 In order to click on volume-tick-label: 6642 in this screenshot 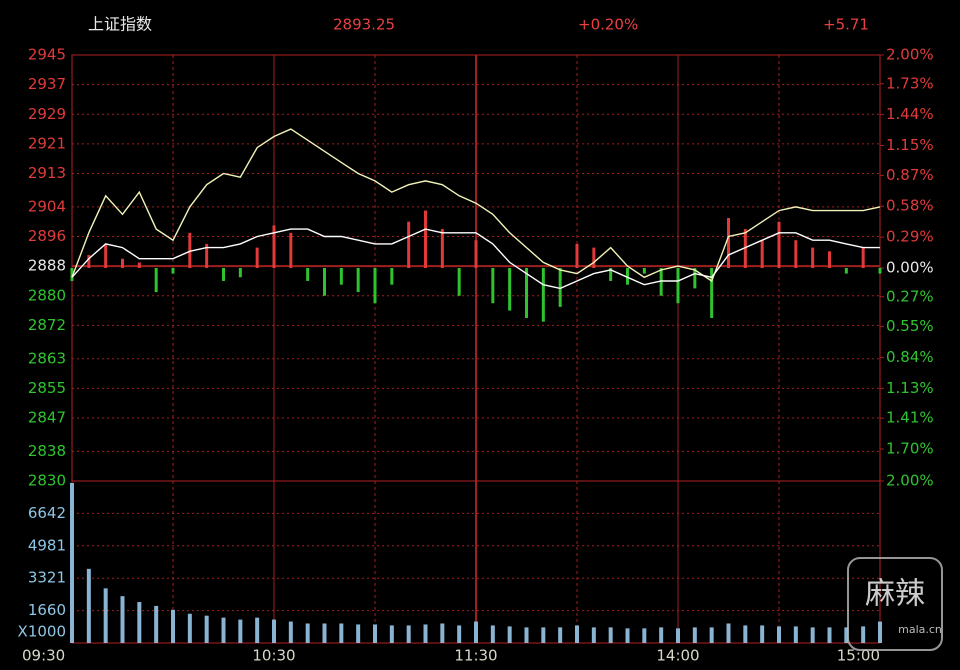, I will do `click(47, 513)`.